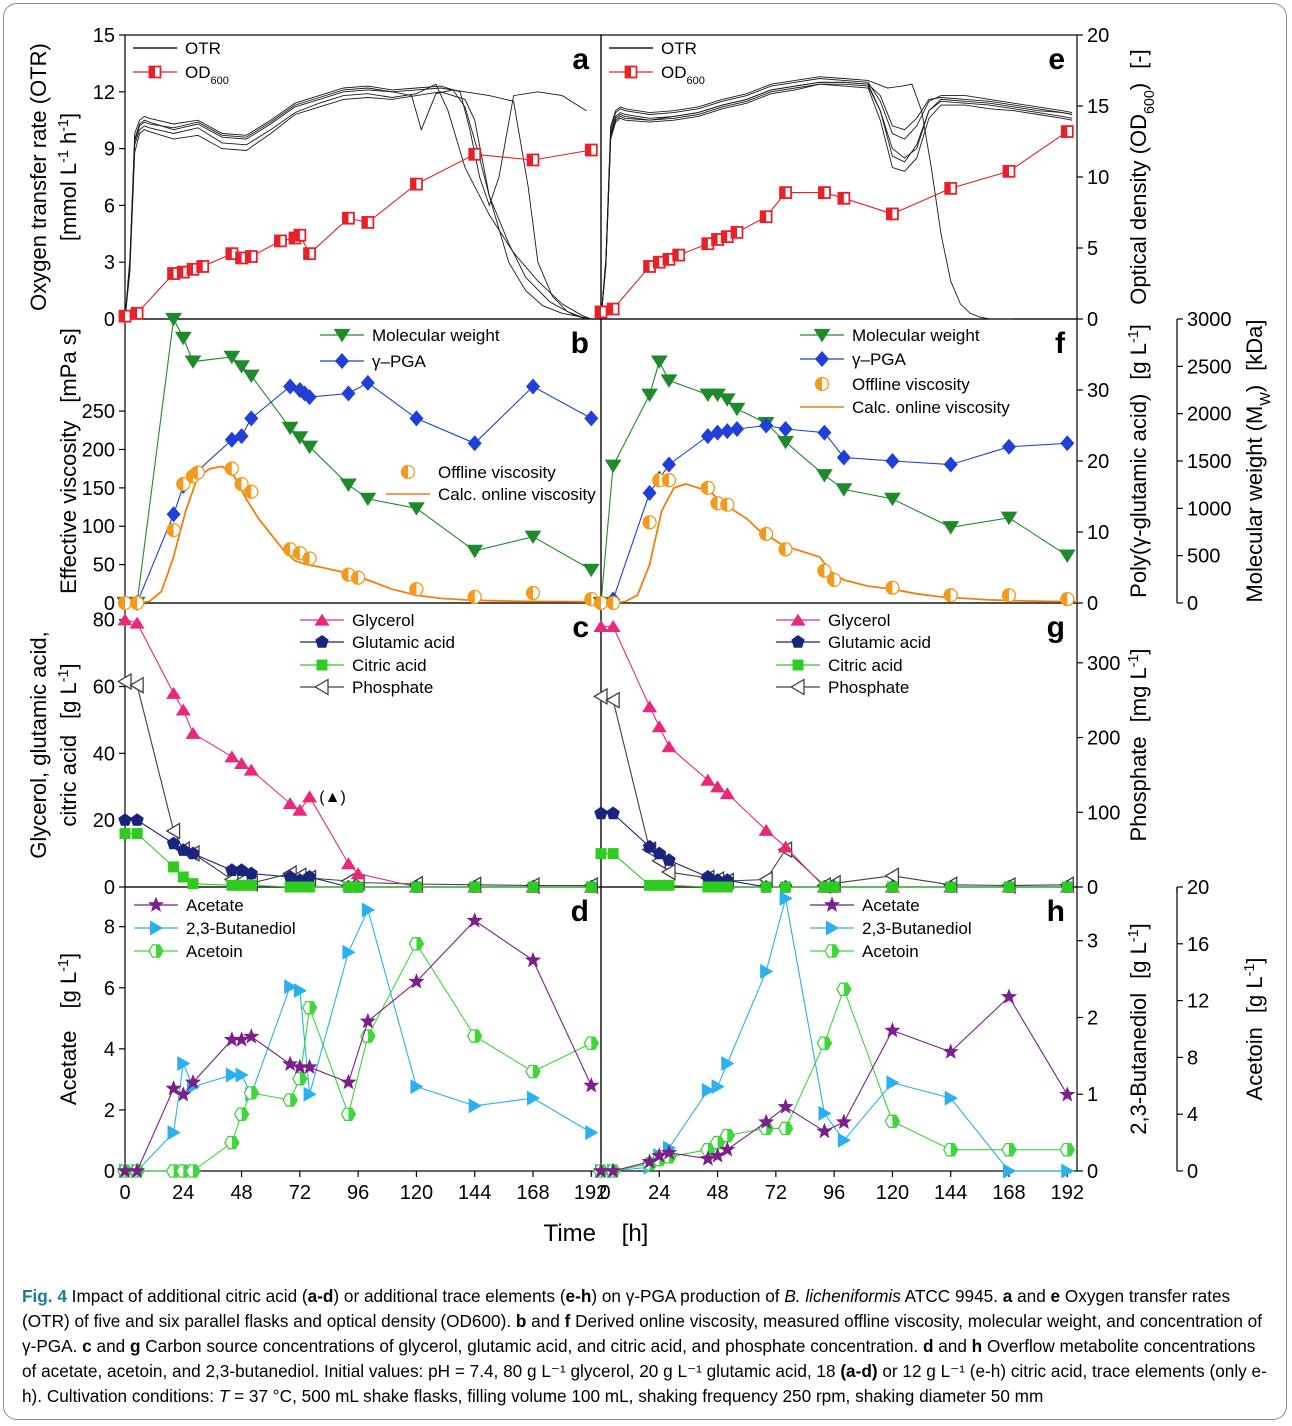 The width and height of the screenshot is (1292, 1426). What do you see at coordinates (436, 335) in the screenshot?
I see `legend-mw-b-label-main: Molecular weight` at bounding box center [436, 335].